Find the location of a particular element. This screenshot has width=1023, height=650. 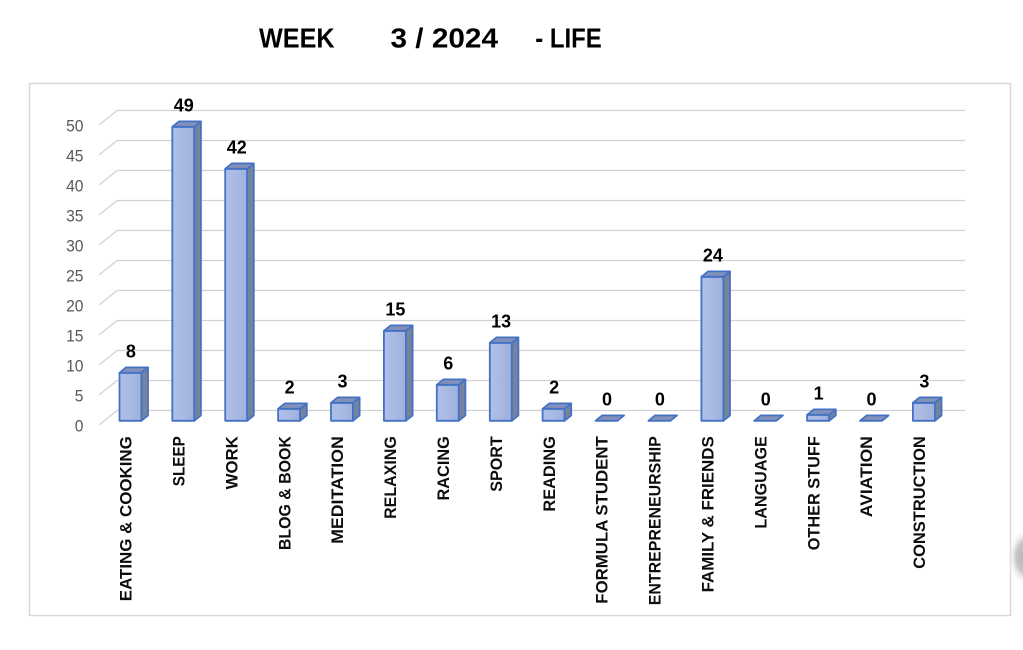

svg-text: 40 is located at coordinates (74, 185).